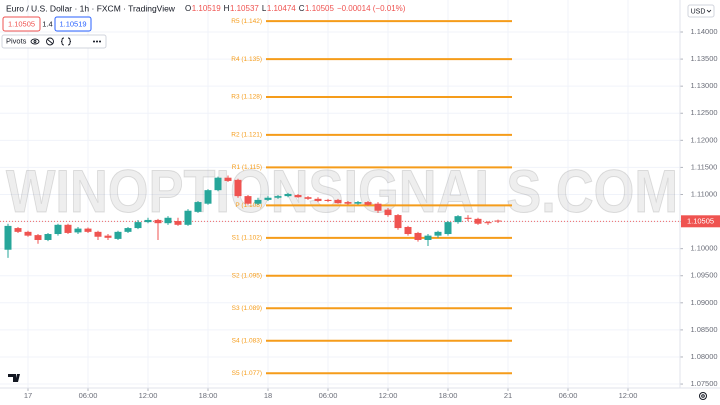 The height and width of the screenshot is (405, 720). Describe the element at coordinates (188, 8) in the screenshot. I see `ohlc-key: O` at that location.